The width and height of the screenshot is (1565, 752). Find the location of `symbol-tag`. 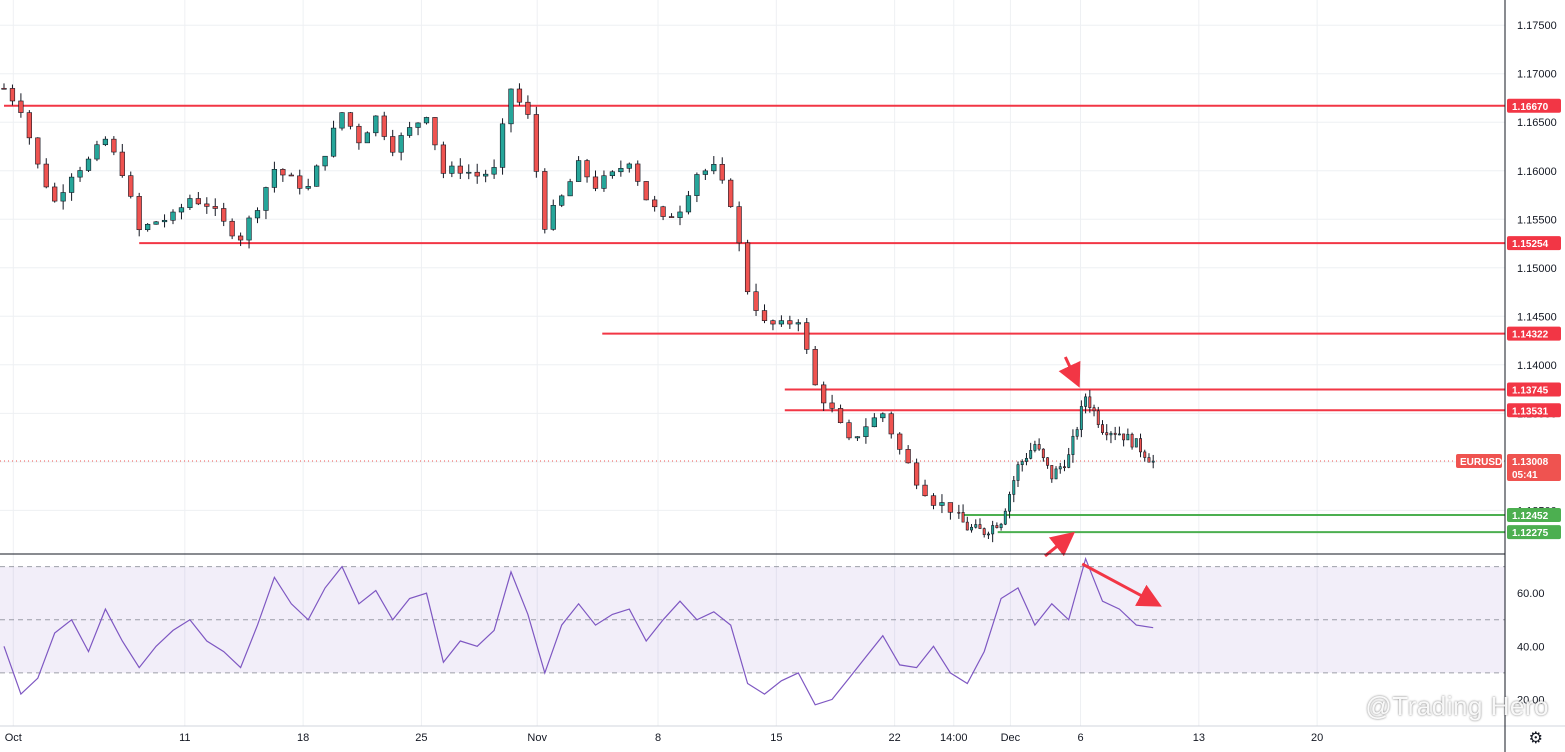

symbol-tag is located at coordinates (1479, 461).